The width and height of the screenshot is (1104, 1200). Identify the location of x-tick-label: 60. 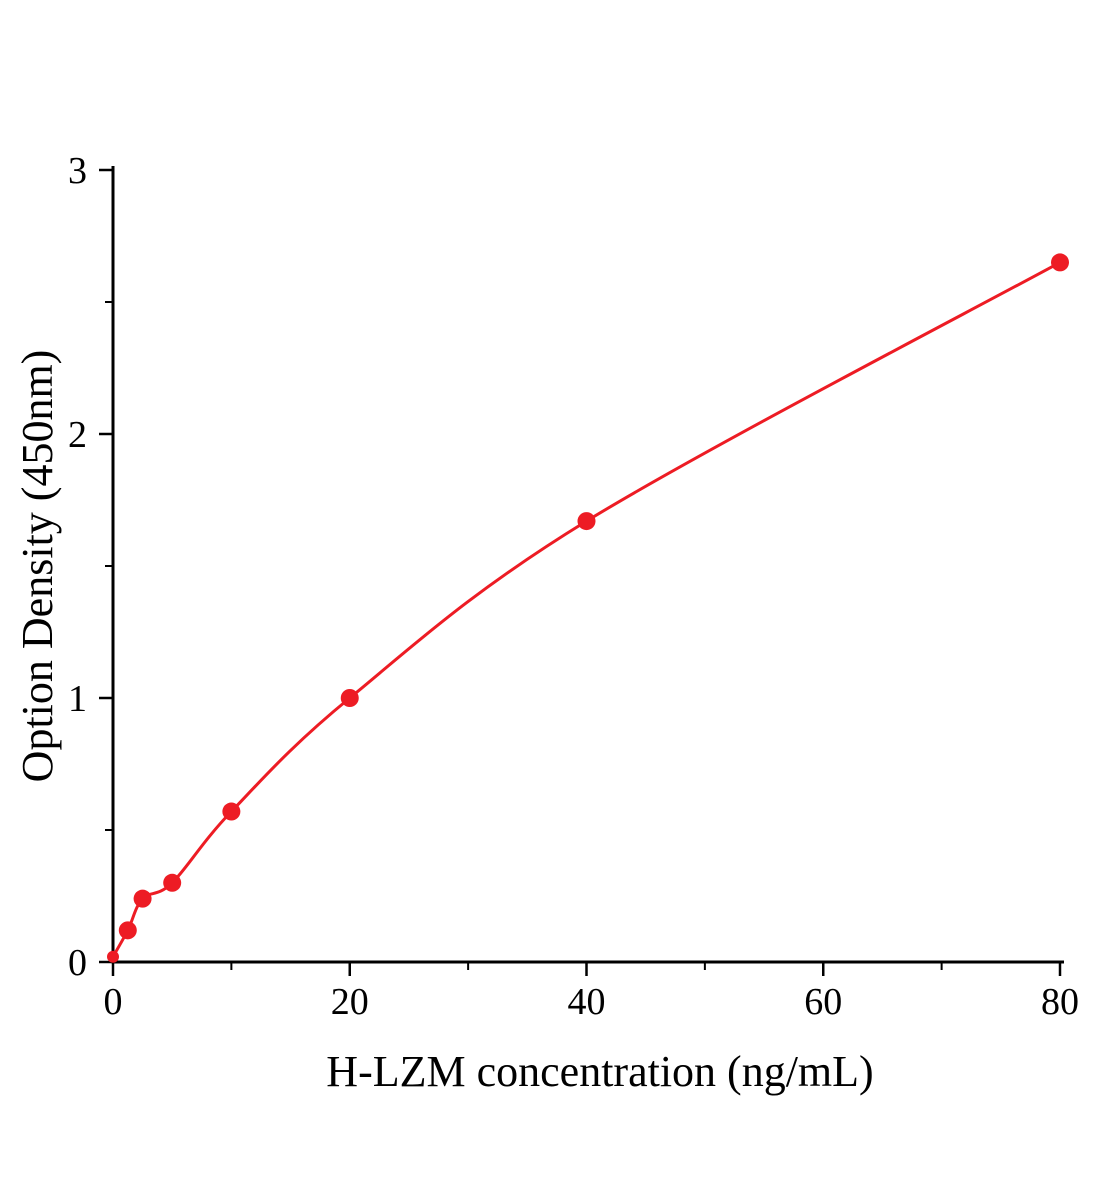
(823, 1002).